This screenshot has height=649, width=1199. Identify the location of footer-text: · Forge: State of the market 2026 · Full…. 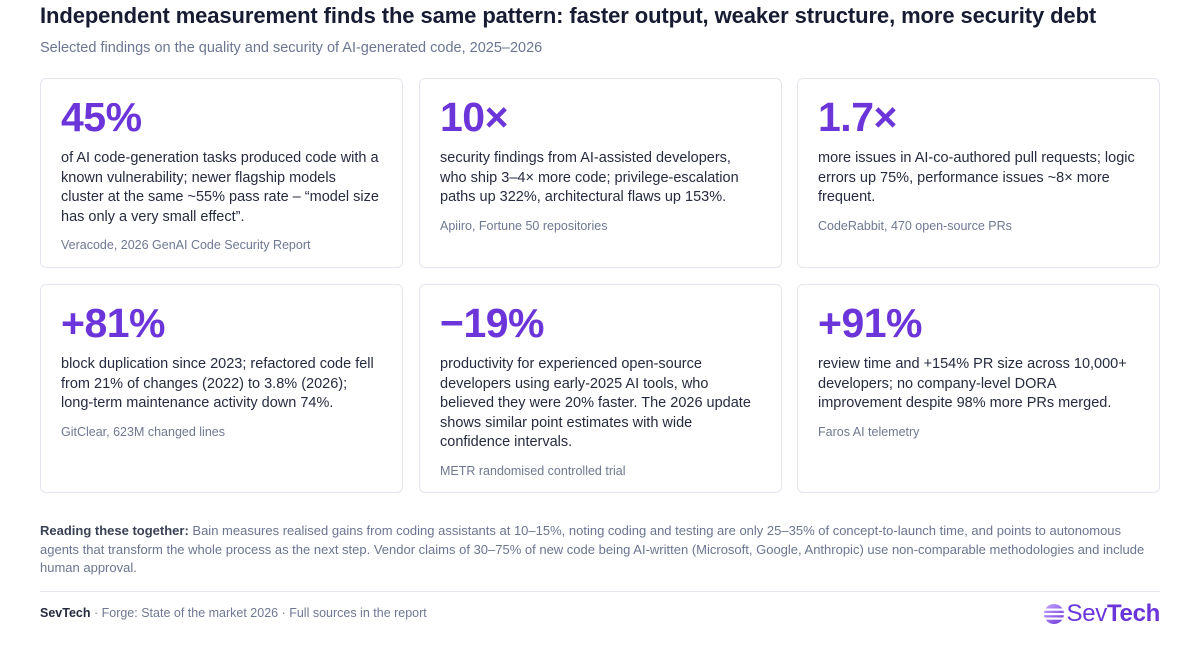
(258, 613).